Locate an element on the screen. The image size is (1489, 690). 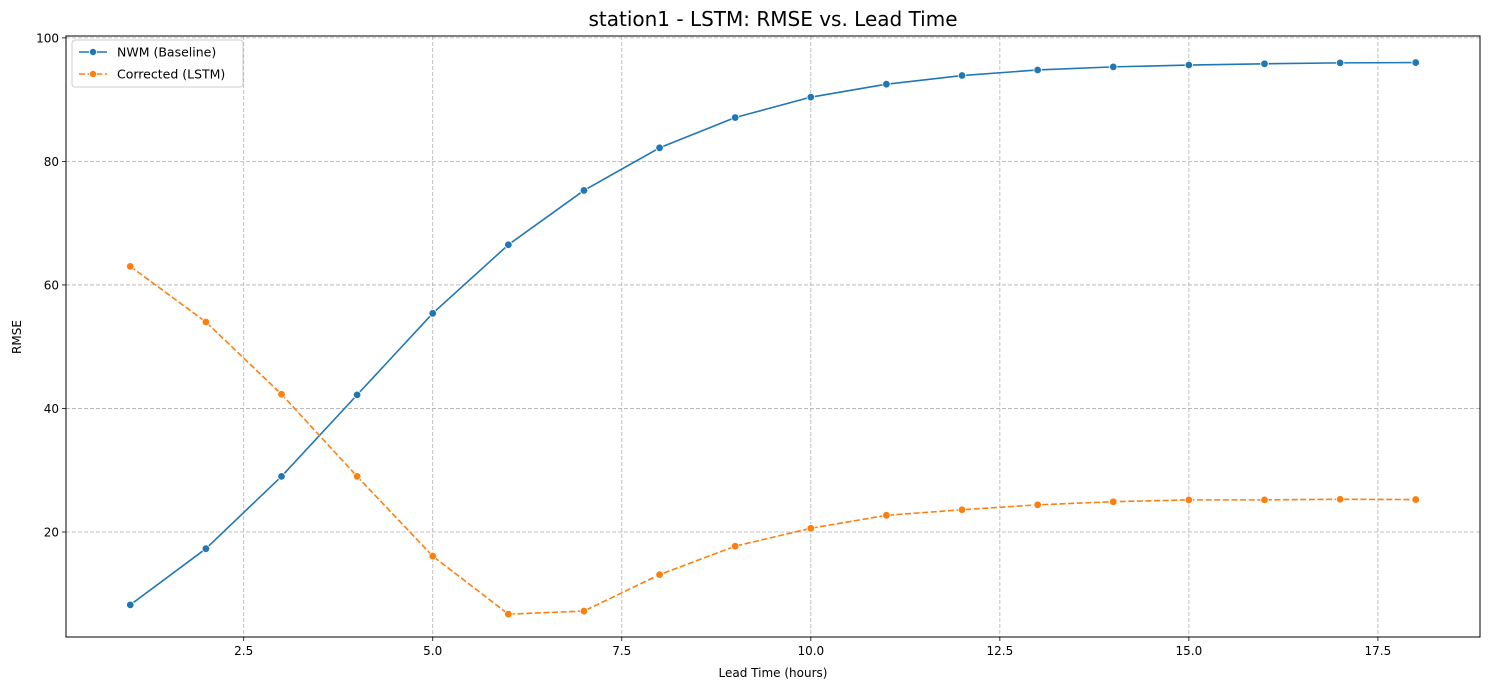
y-tick-label: 60 is located at coordinates (51, 285).